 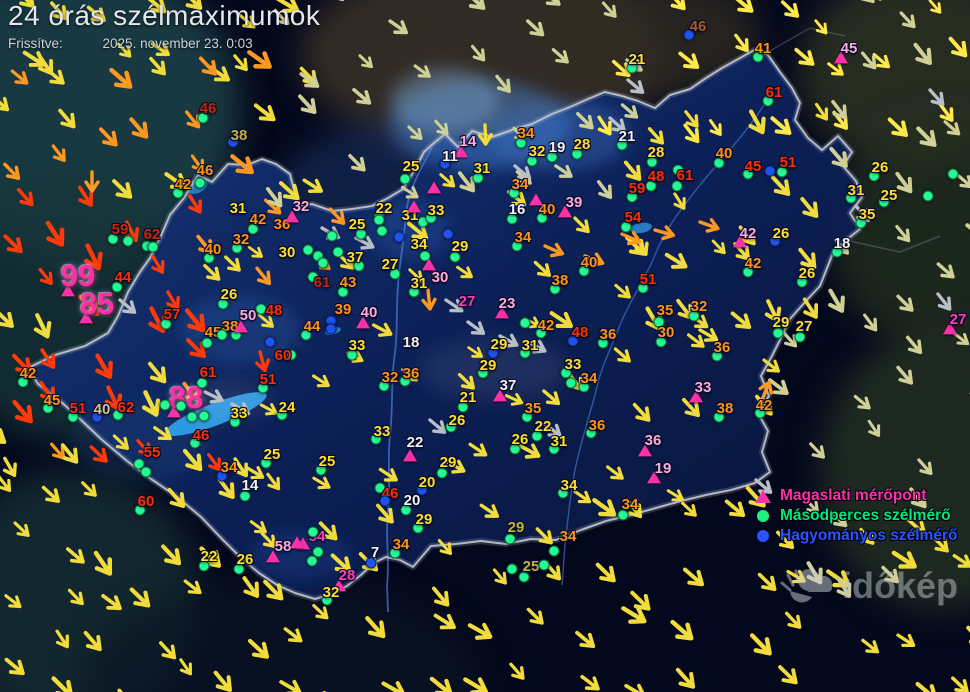 I want to click on highlight-tatra-snow, so click(x=445, y=100).